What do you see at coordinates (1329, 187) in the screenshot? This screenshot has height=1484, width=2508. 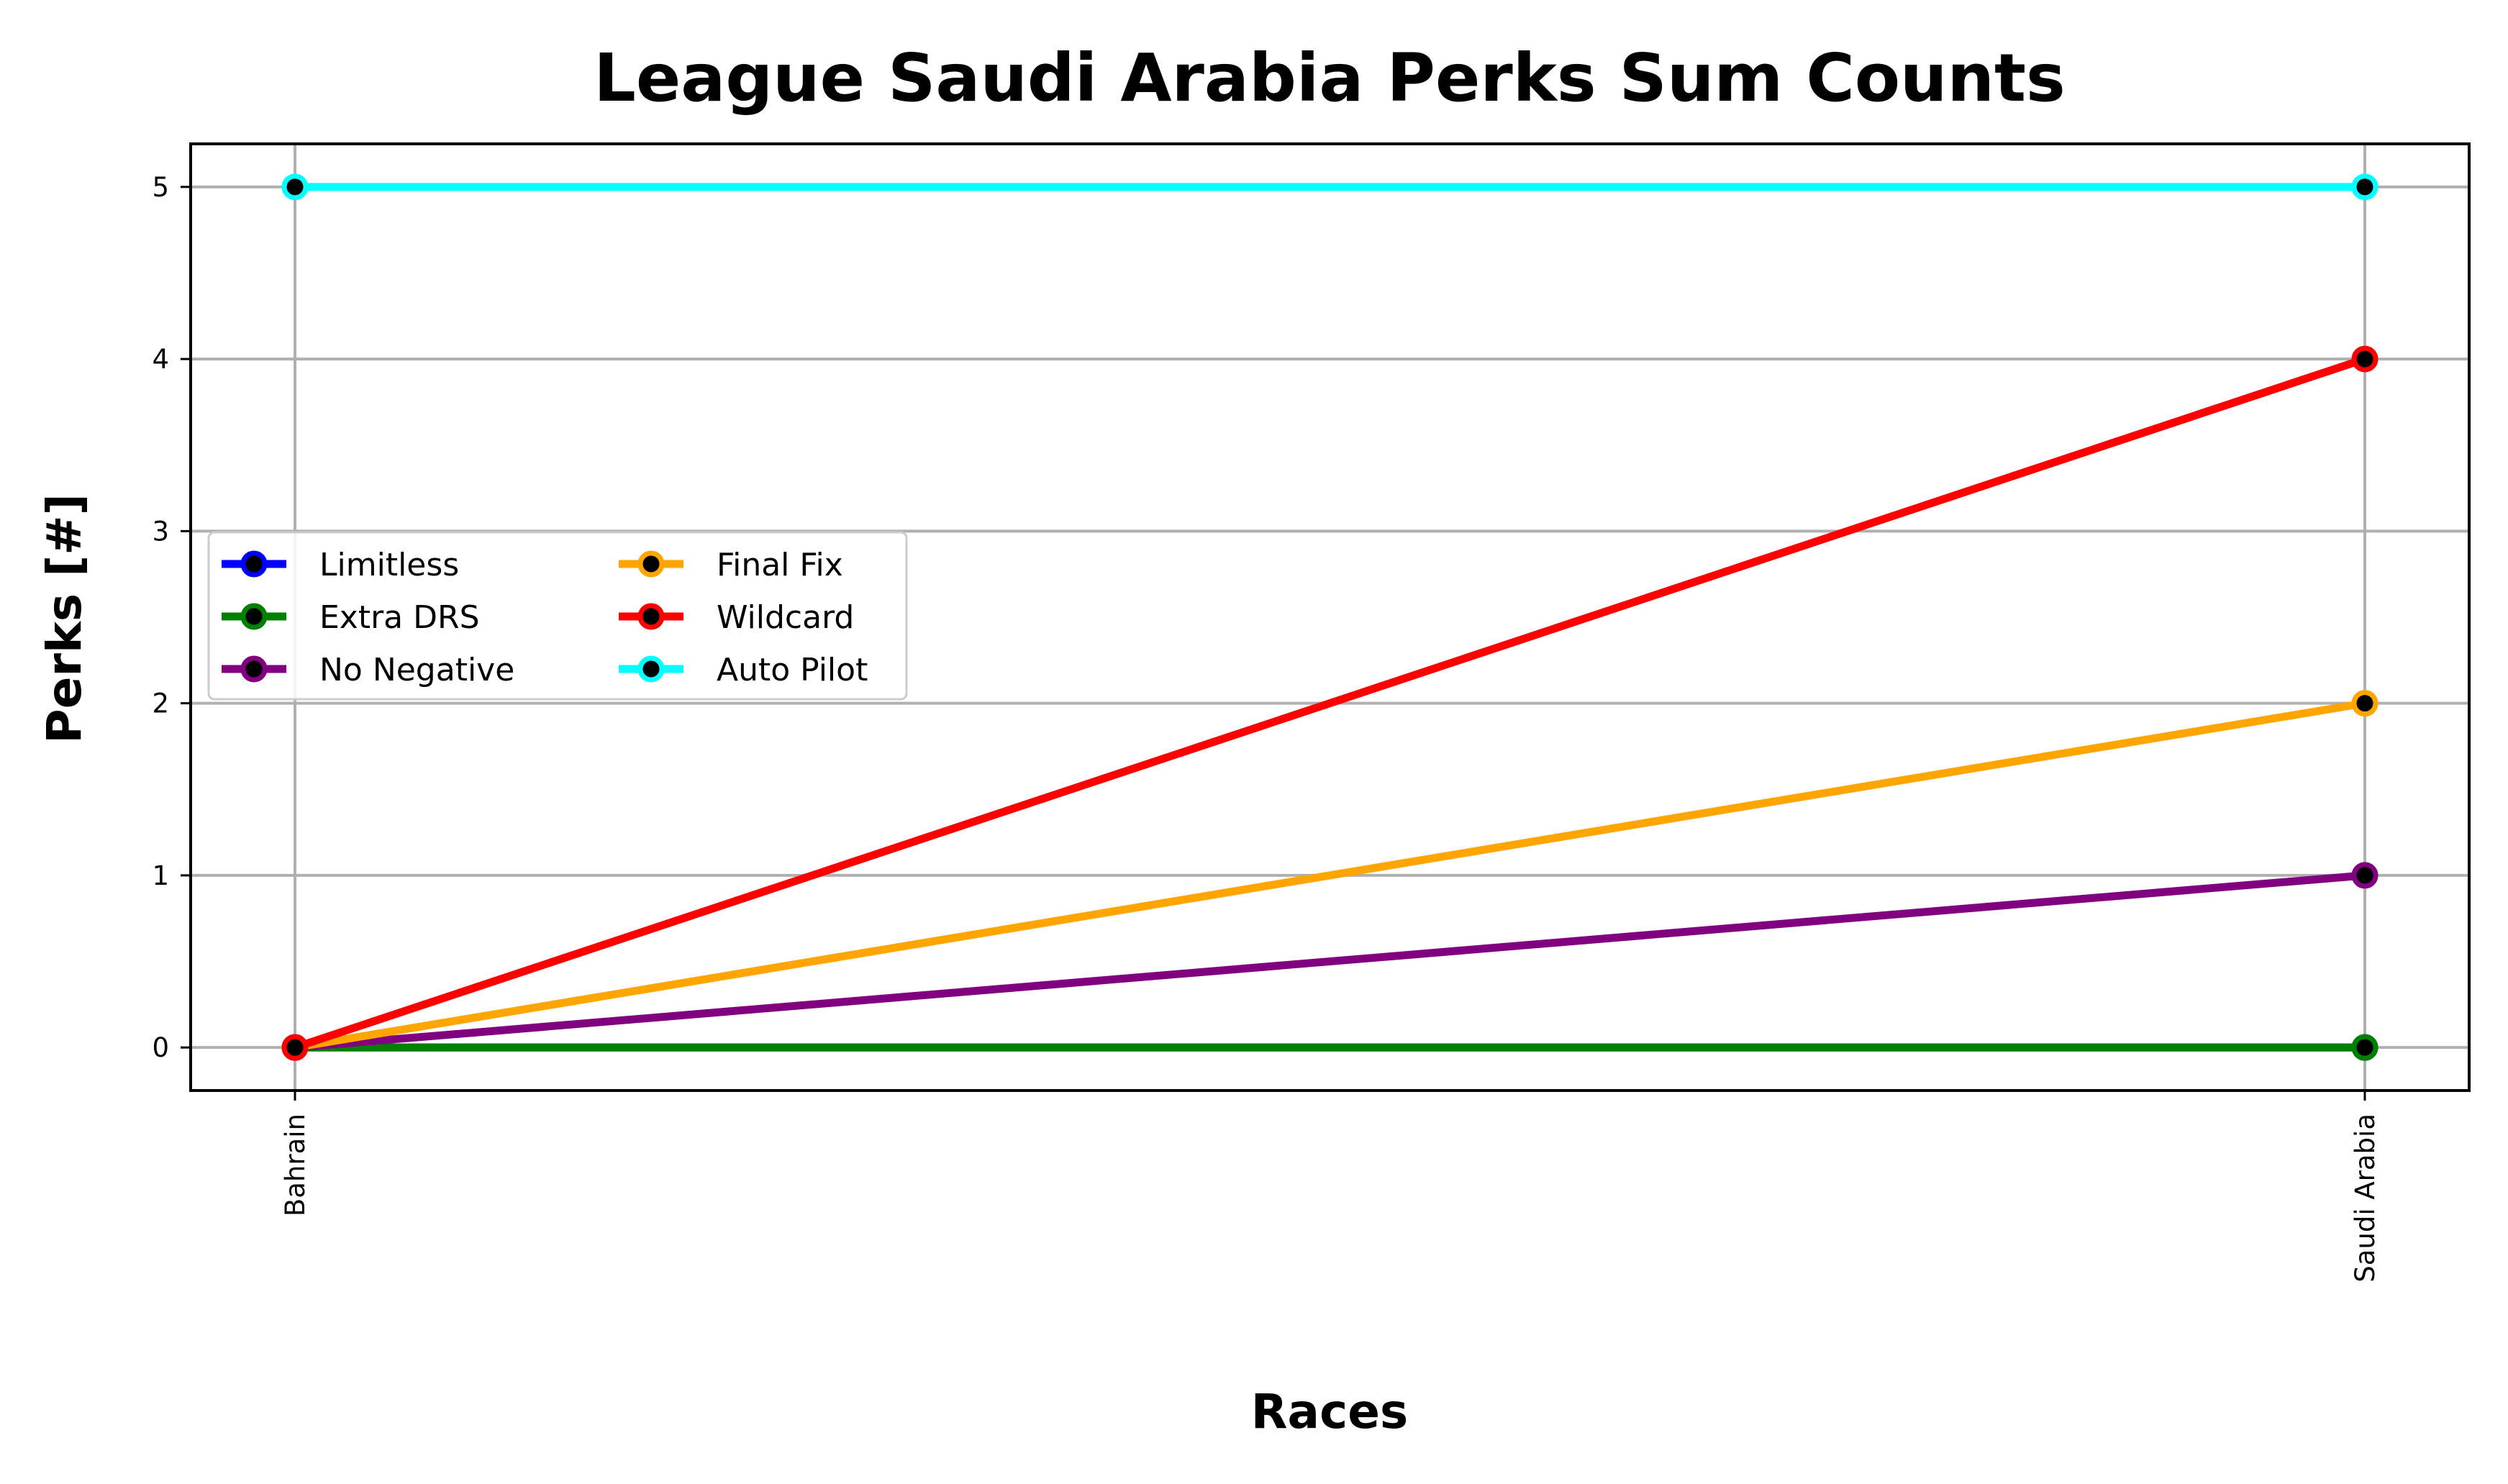 I see `series-auto-pilot` at bounding box center [1329, 187].